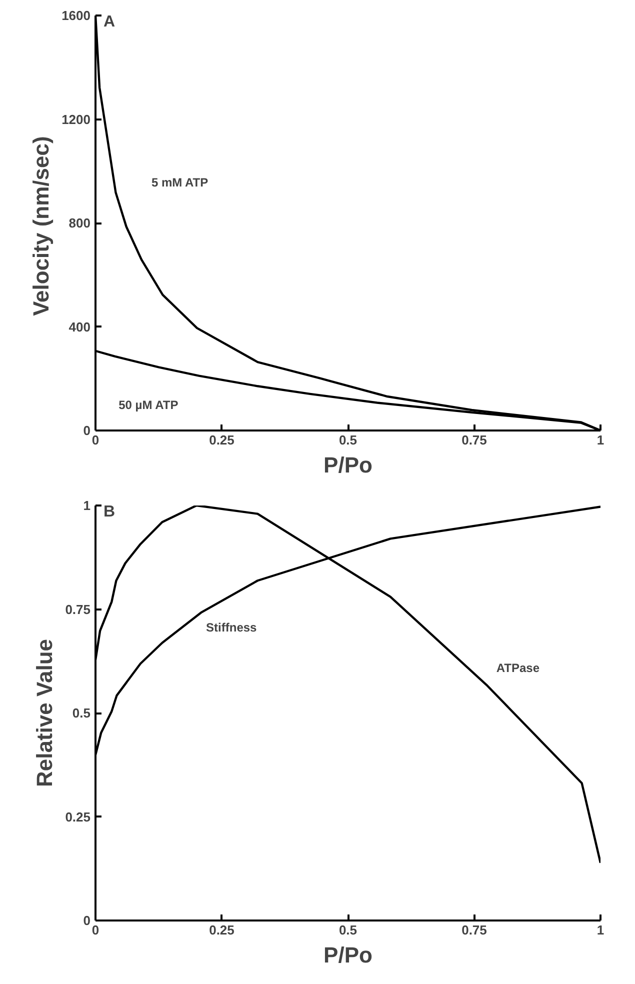  Describe the element at coordinates (76, 15) in the screenshot. I see `y-tick-label: 1600` at that location.